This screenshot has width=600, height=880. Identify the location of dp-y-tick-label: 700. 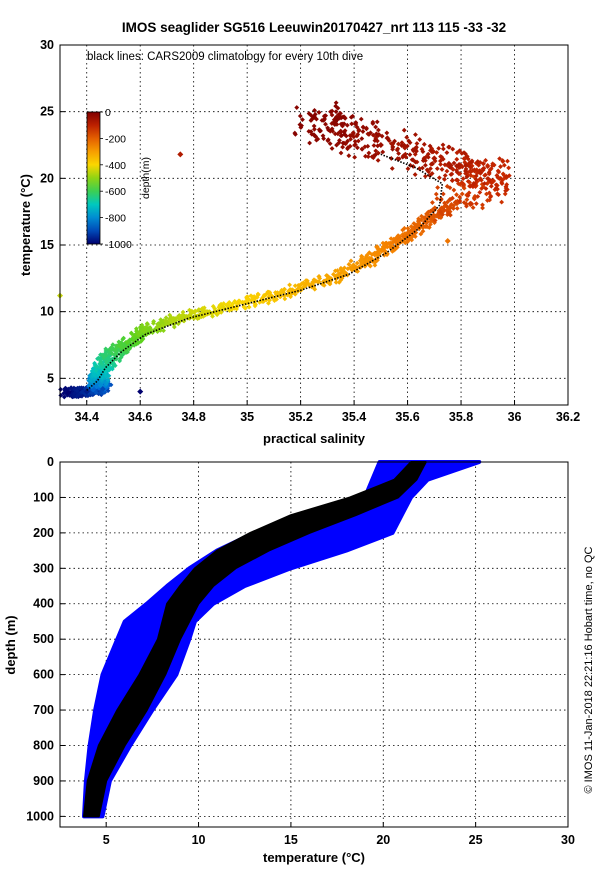
(43, 710).